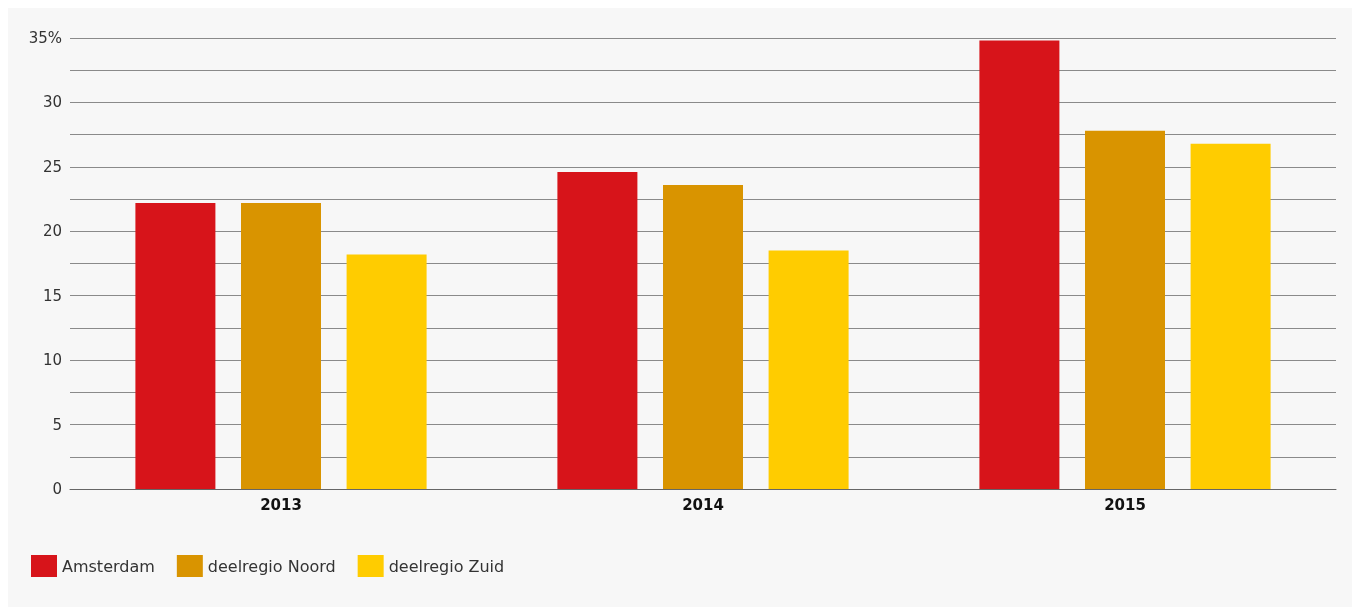 The width and height of the screenshot is (1360, 615). What do you see at coordinates (52, 231) in the screenshot?
I see `y-tick-label: 20` at bounding box center [52, 231].